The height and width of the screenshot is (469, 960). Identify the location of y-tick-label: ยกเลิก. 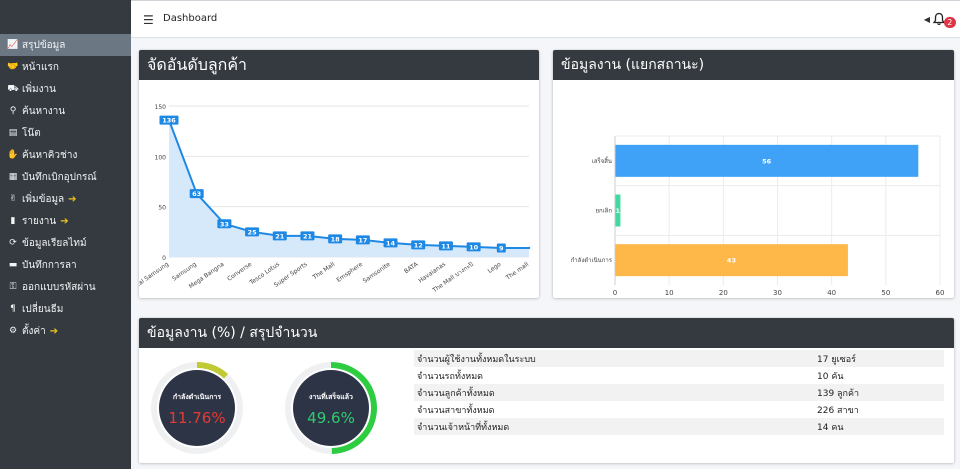
(603, 211).